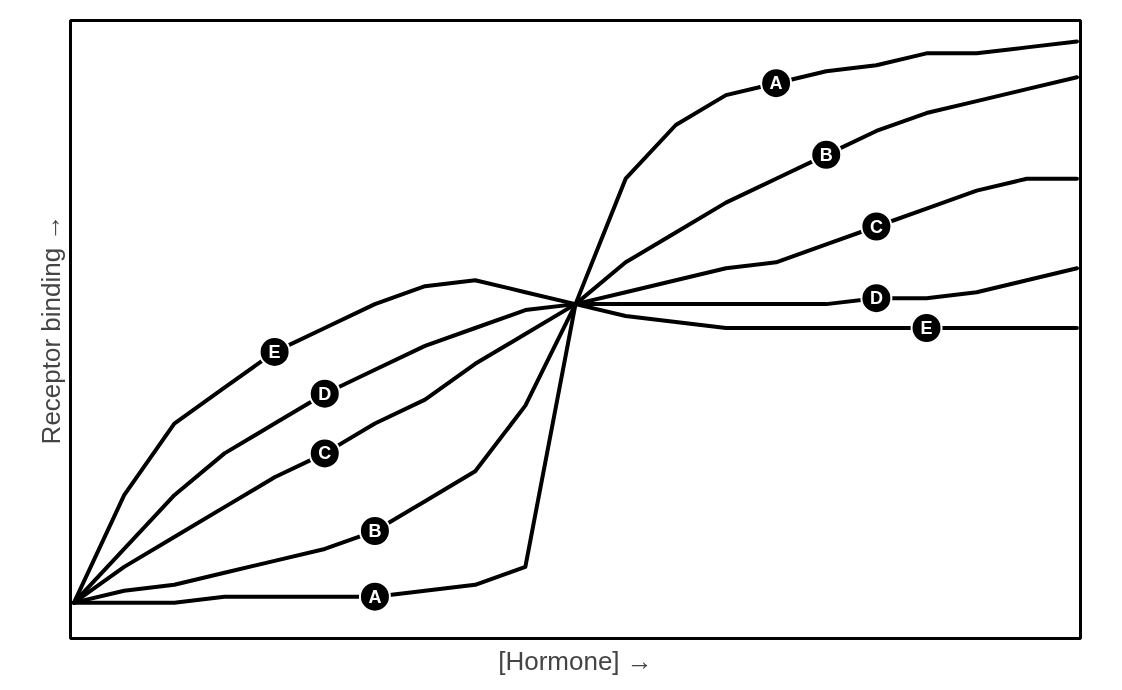  Describe the element at coordinates (776, 83) in the screenshot. I see `text: A` at that location.